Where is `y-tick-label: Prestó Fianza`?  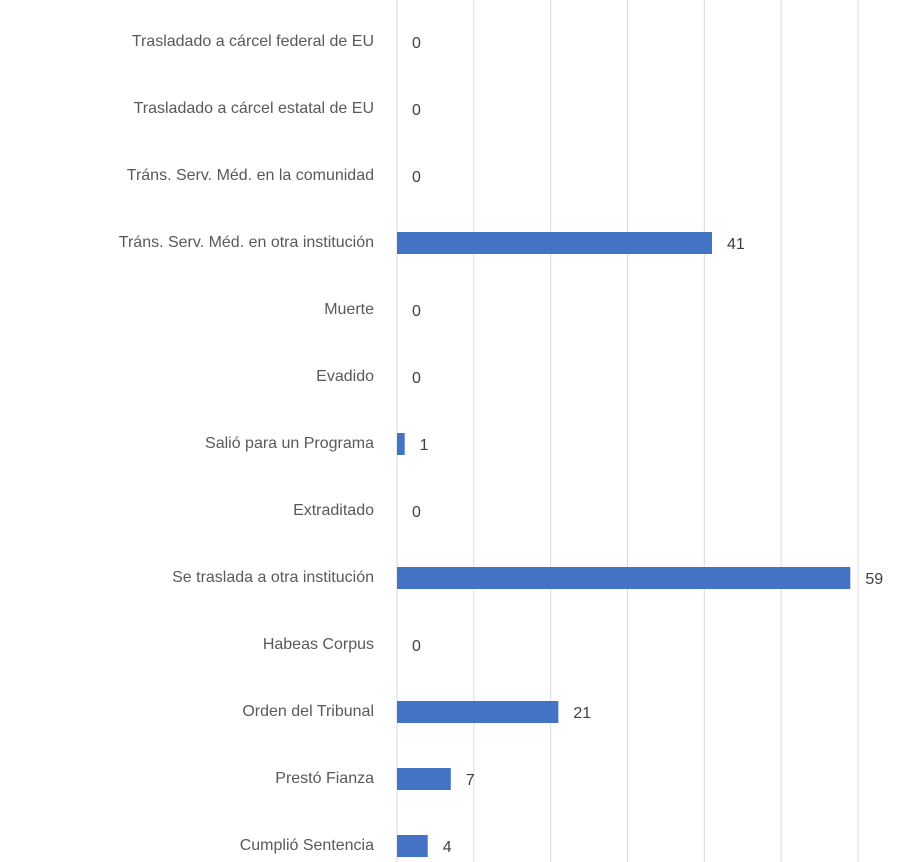 y-tick-label: Prestó Fianza is located at coordinates (324, 778).